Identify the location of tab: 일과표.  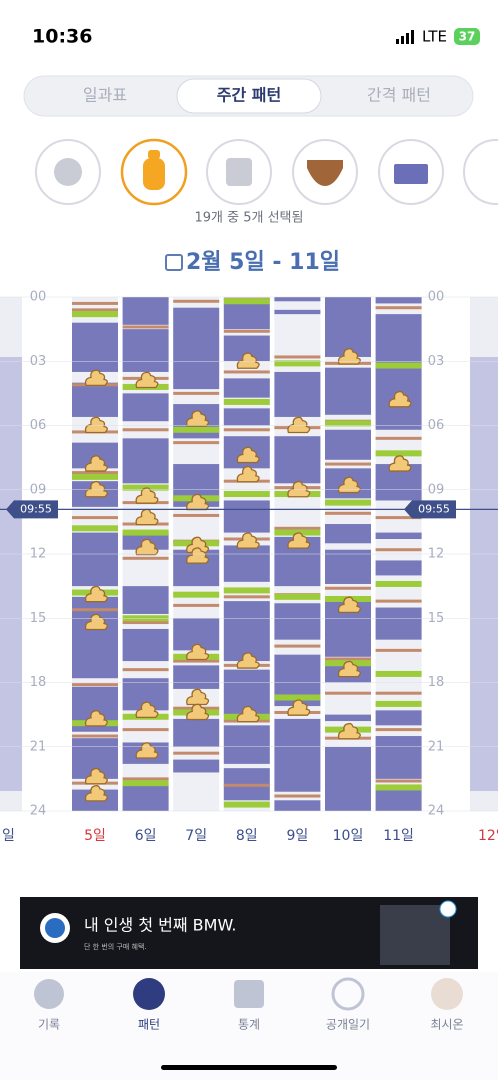
(105, 95).